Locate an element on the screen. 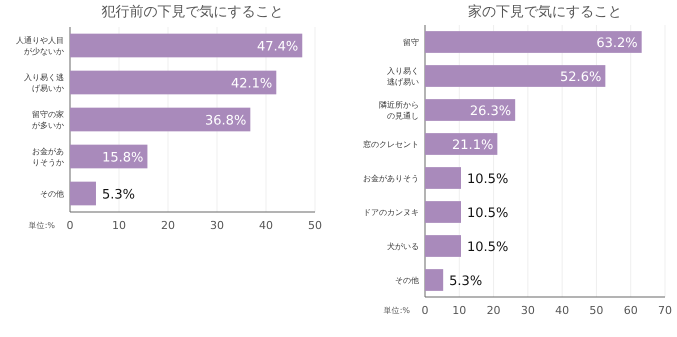 This screenshot has width=677, height=337. data-label: 47.4% is located at coordinates (277, 47).